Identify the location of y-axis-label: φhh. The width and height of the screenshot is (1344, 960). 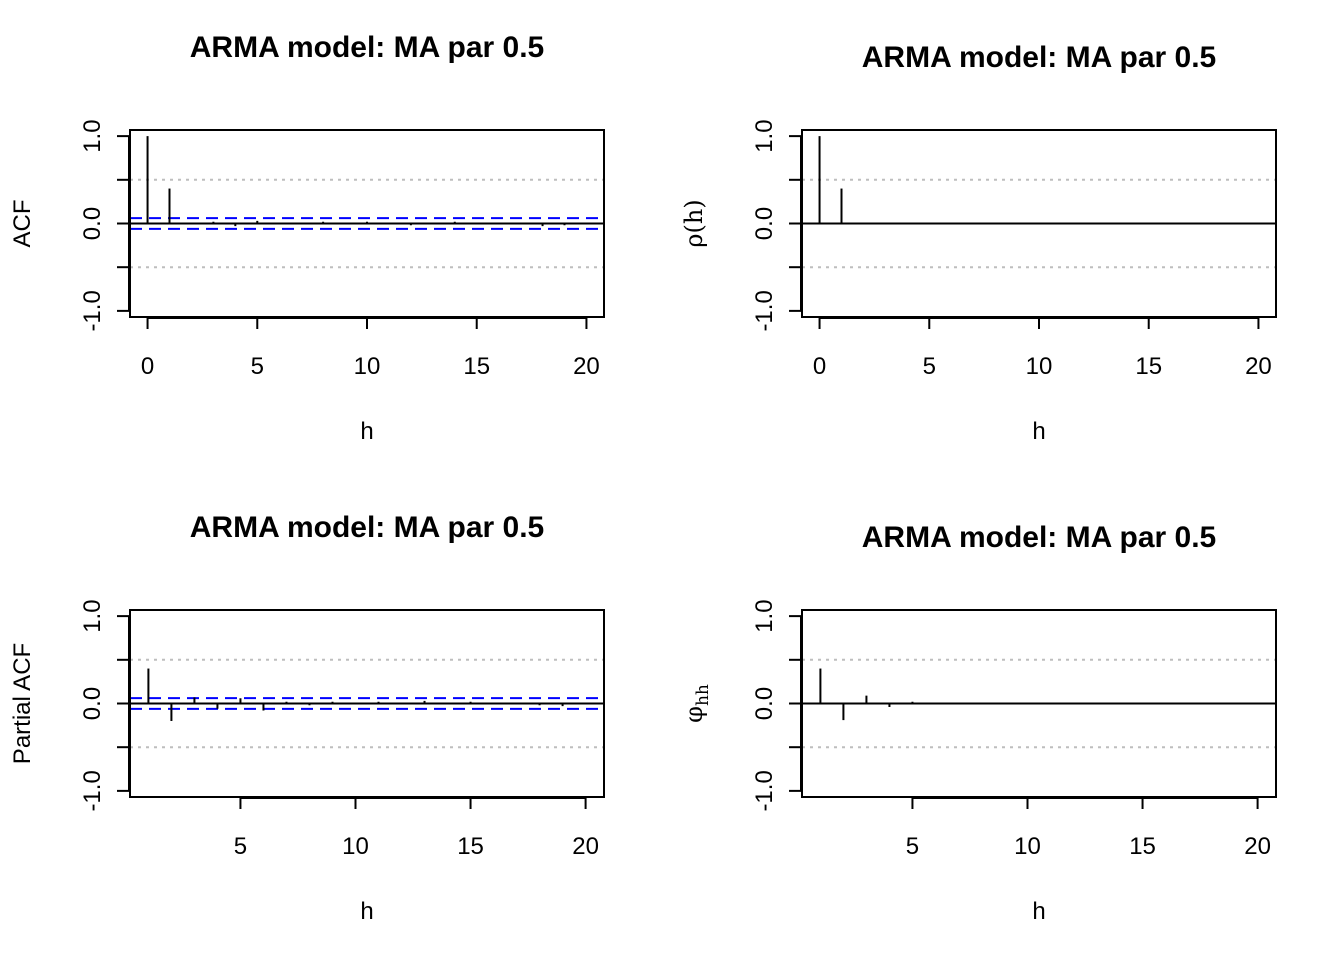
(696, 703).